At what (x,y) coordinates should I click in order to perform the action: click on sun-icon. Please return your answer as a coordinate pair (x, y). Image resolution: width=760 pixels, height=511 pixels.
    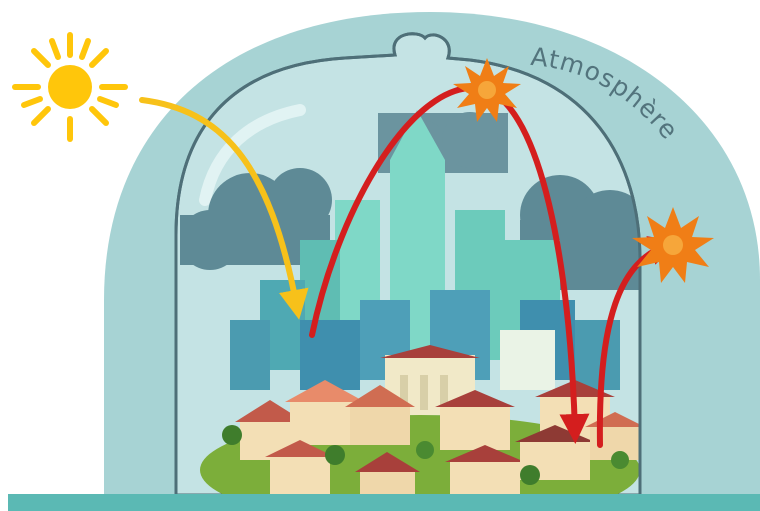
    Looking at the image, I should click on (70, 87).